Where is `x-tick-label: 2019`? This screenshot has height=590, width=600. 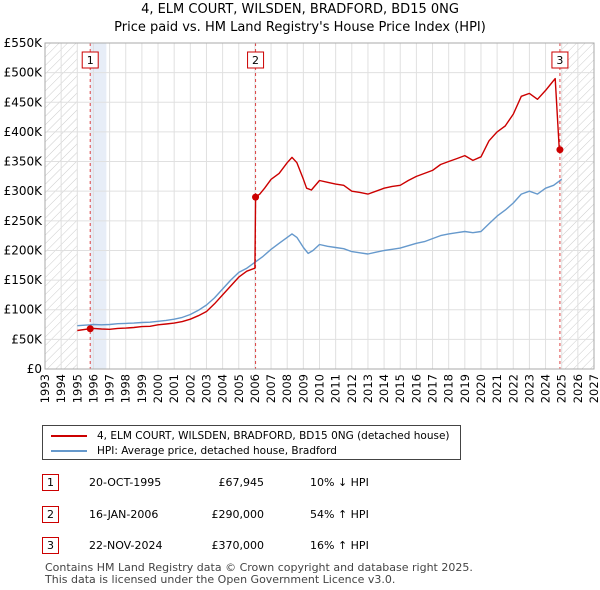 x-tick-label: 2019 is located at coordinates (465, 388).